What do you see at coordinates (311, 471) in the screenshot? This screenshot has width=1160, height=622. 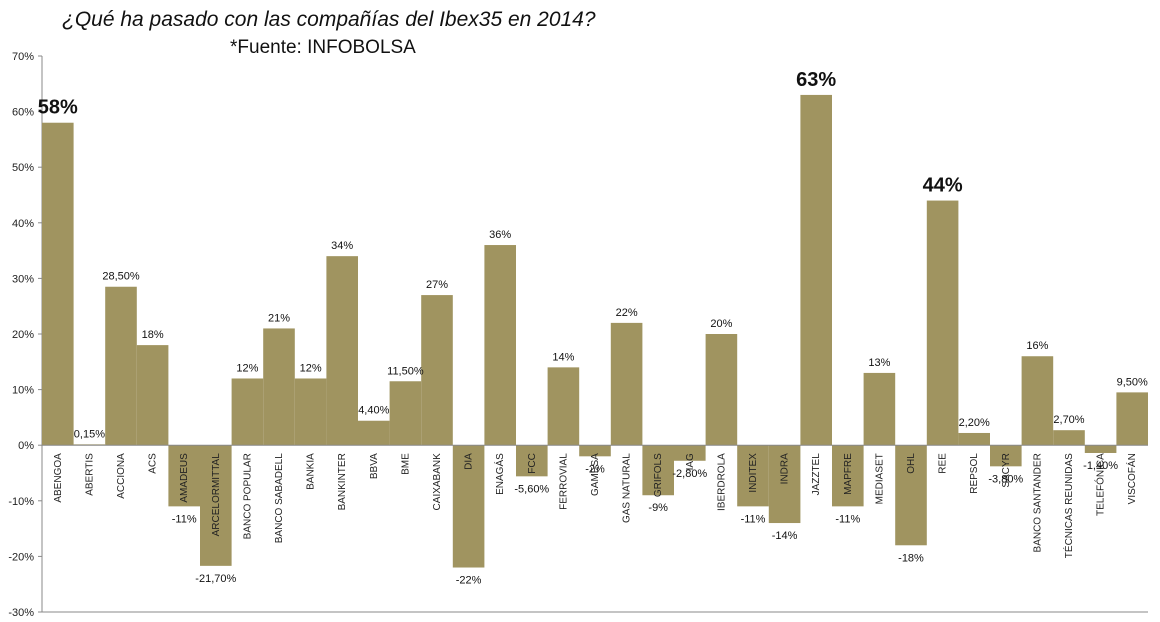 I see `category-label: BANKIA` at bounding box center [311, 471].